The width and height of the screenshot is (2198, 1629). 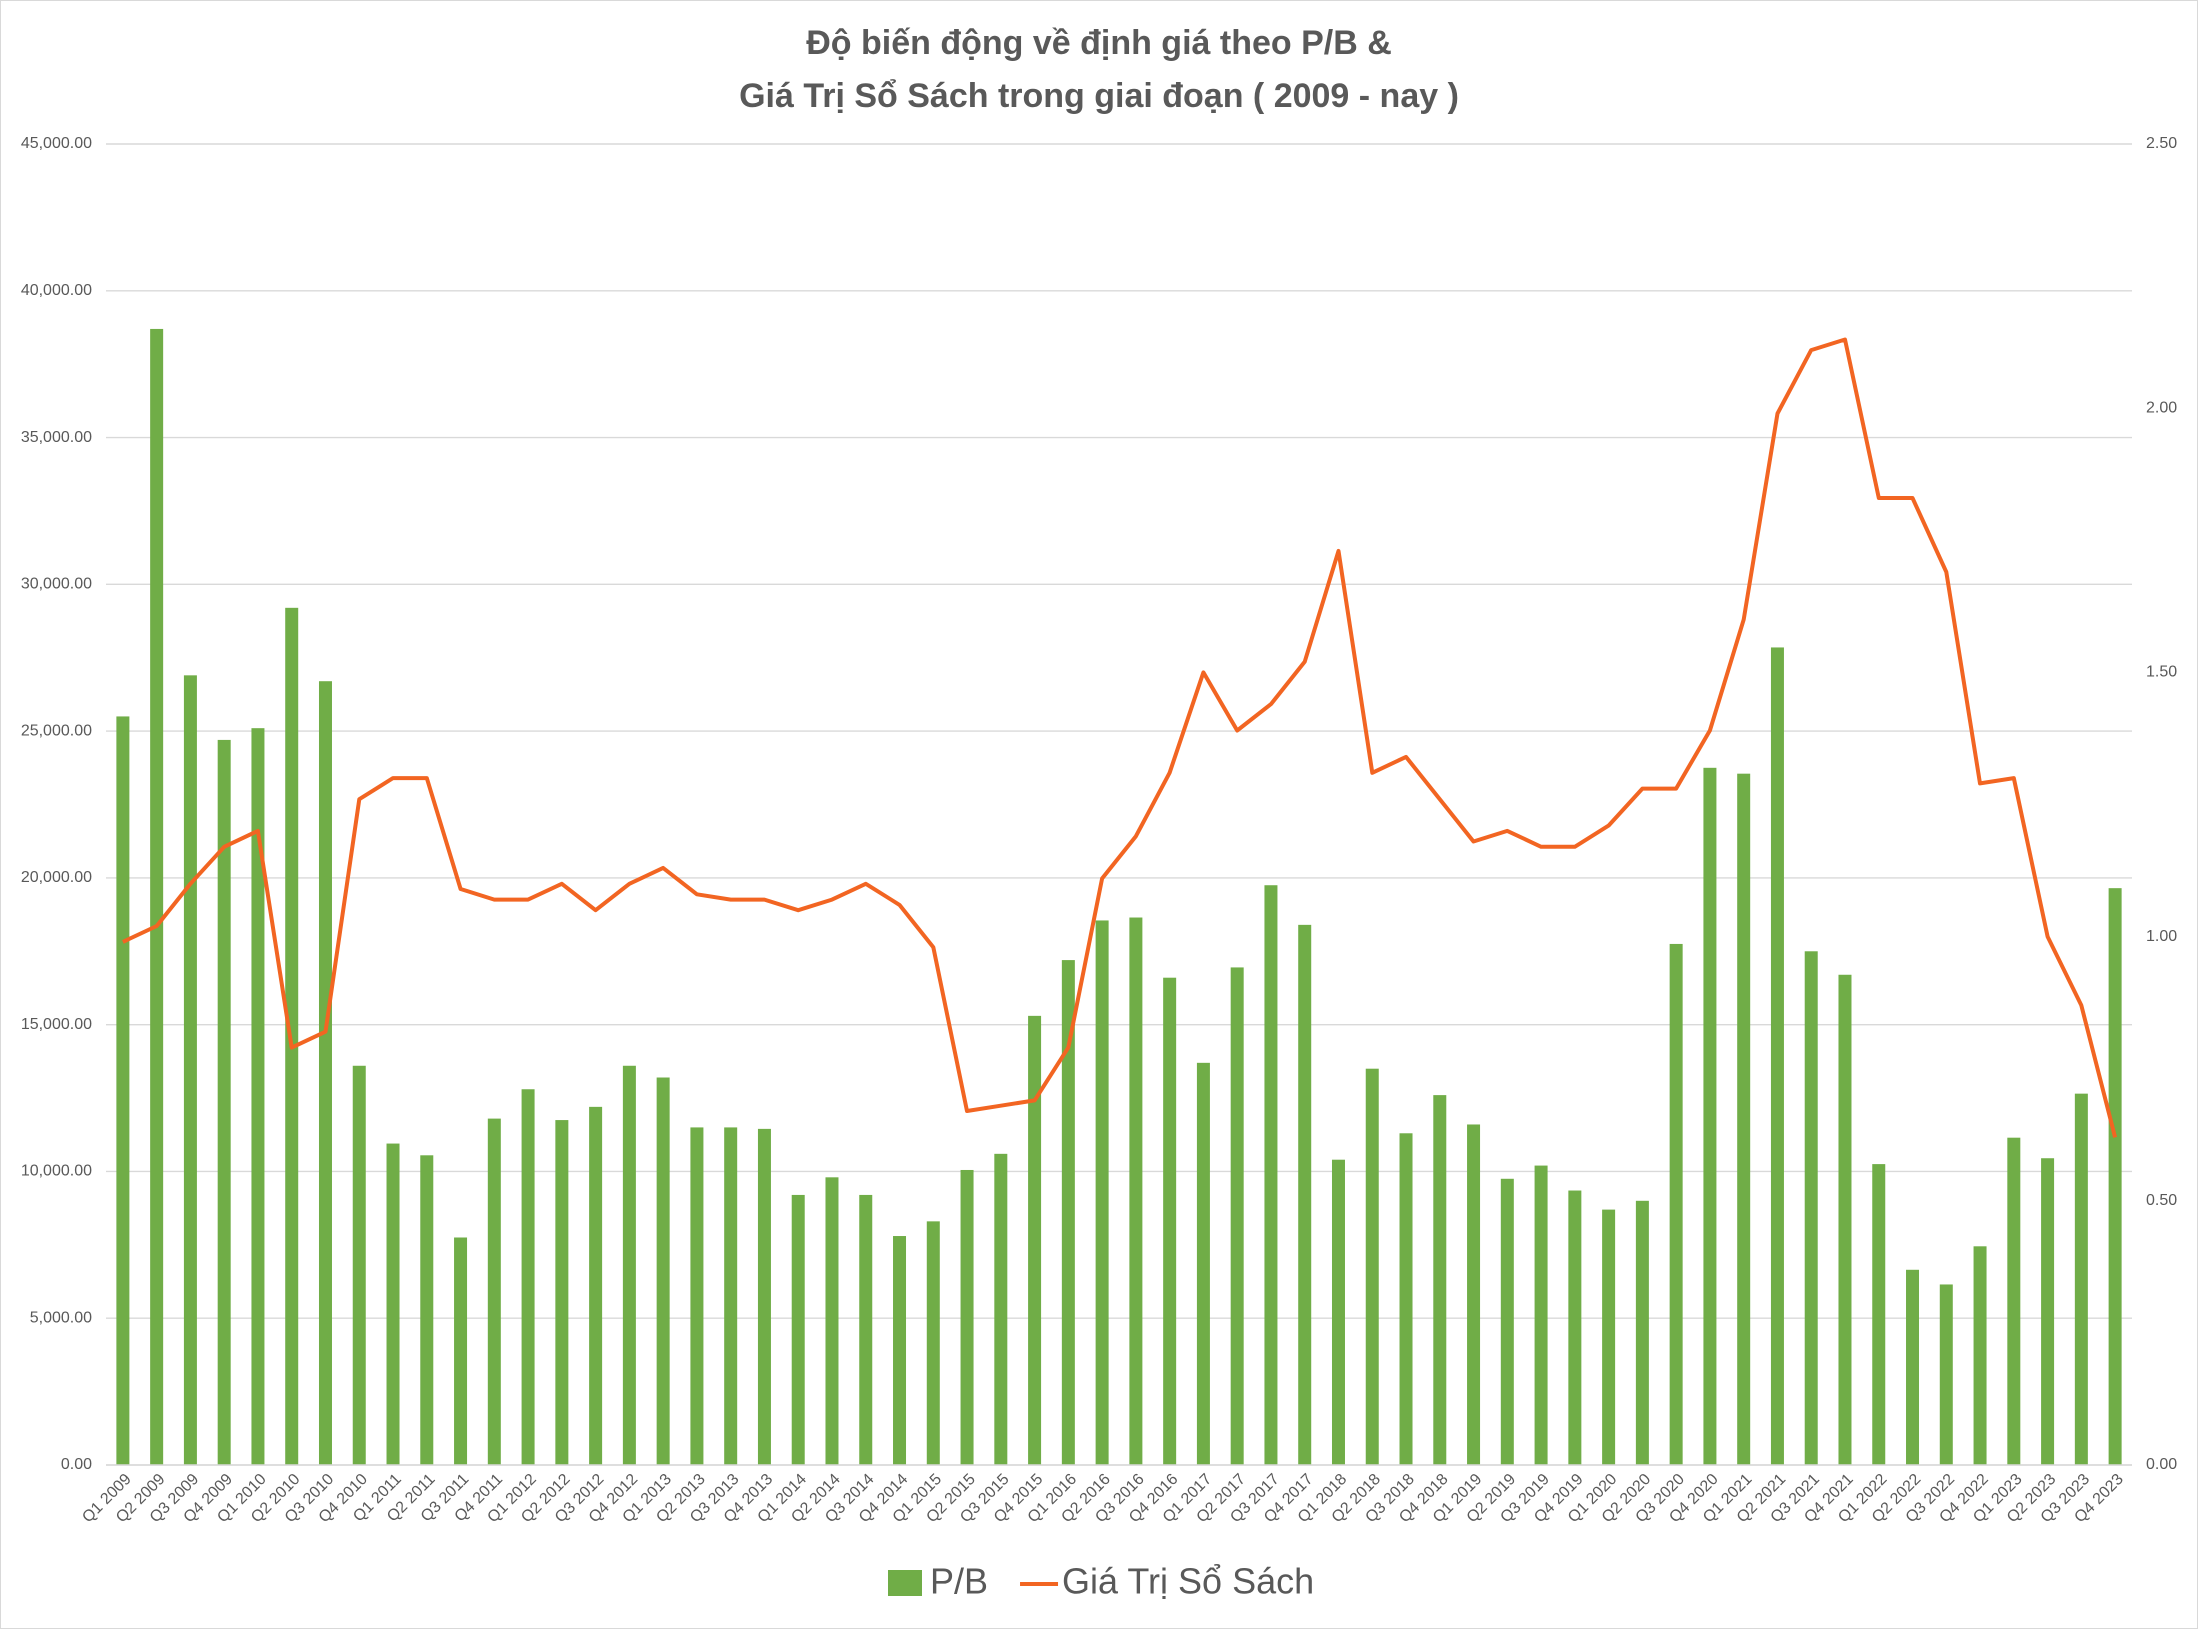 What do you see at coordinates (56, 290) in the screenshot?
I see `y-tick-label: 40,000.00` at bounding box center [56, 290].